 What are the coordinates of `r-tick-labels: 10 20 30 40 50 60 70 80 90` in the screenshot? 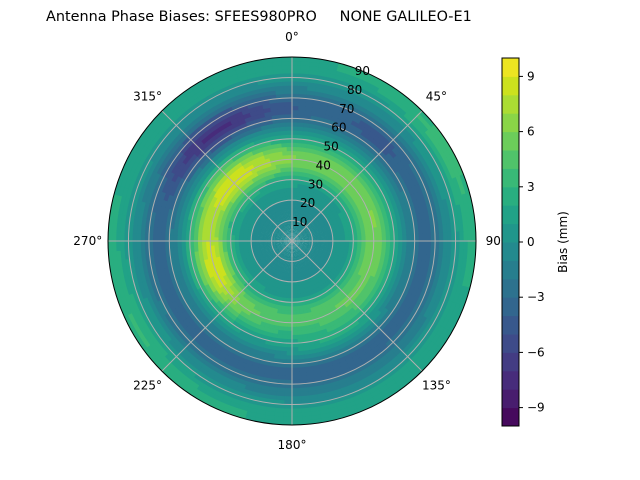 It's located at (331, 146).